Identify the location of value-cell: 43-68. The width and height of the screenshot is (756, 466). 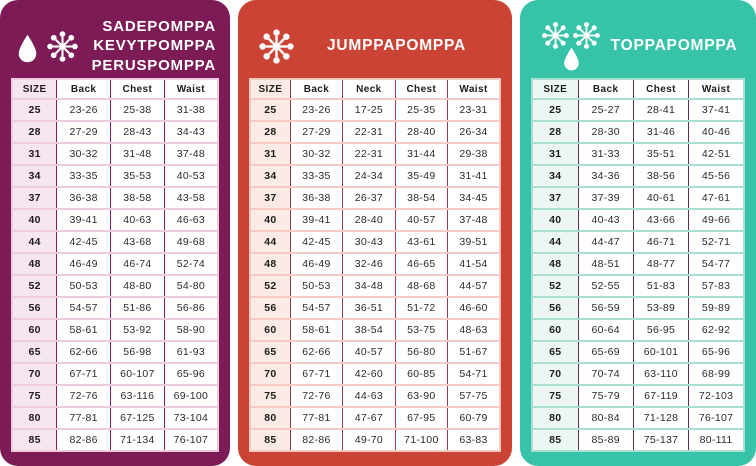
(137, 242).